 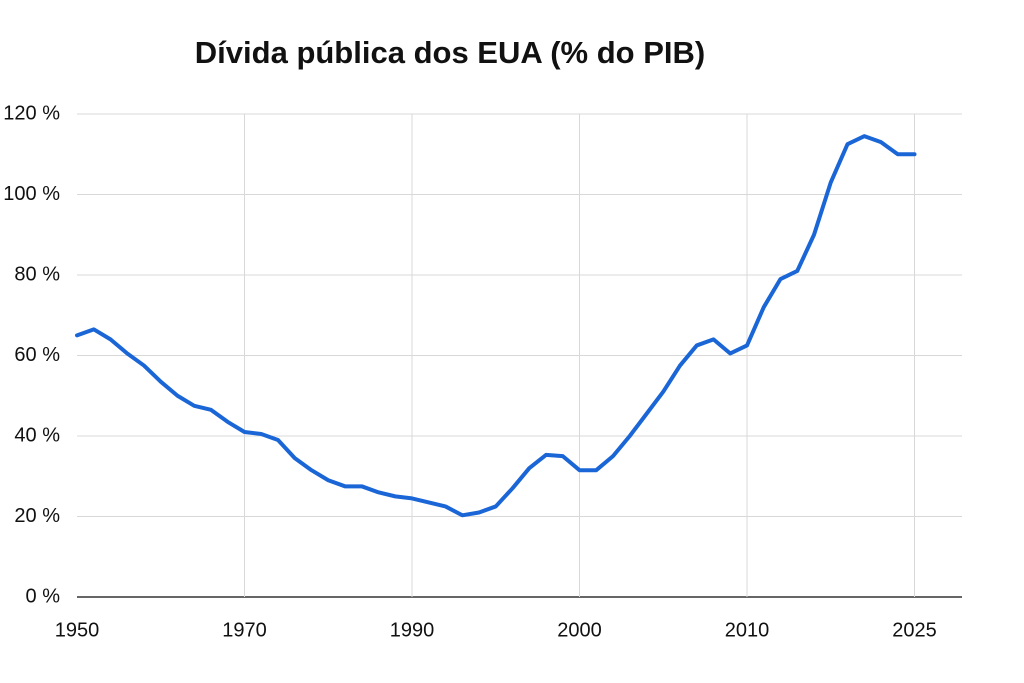 What do you see at coordinates (77, 630) in the screenshot?
I see `x-tick-label: 1950` at bounding box center [77, 630].